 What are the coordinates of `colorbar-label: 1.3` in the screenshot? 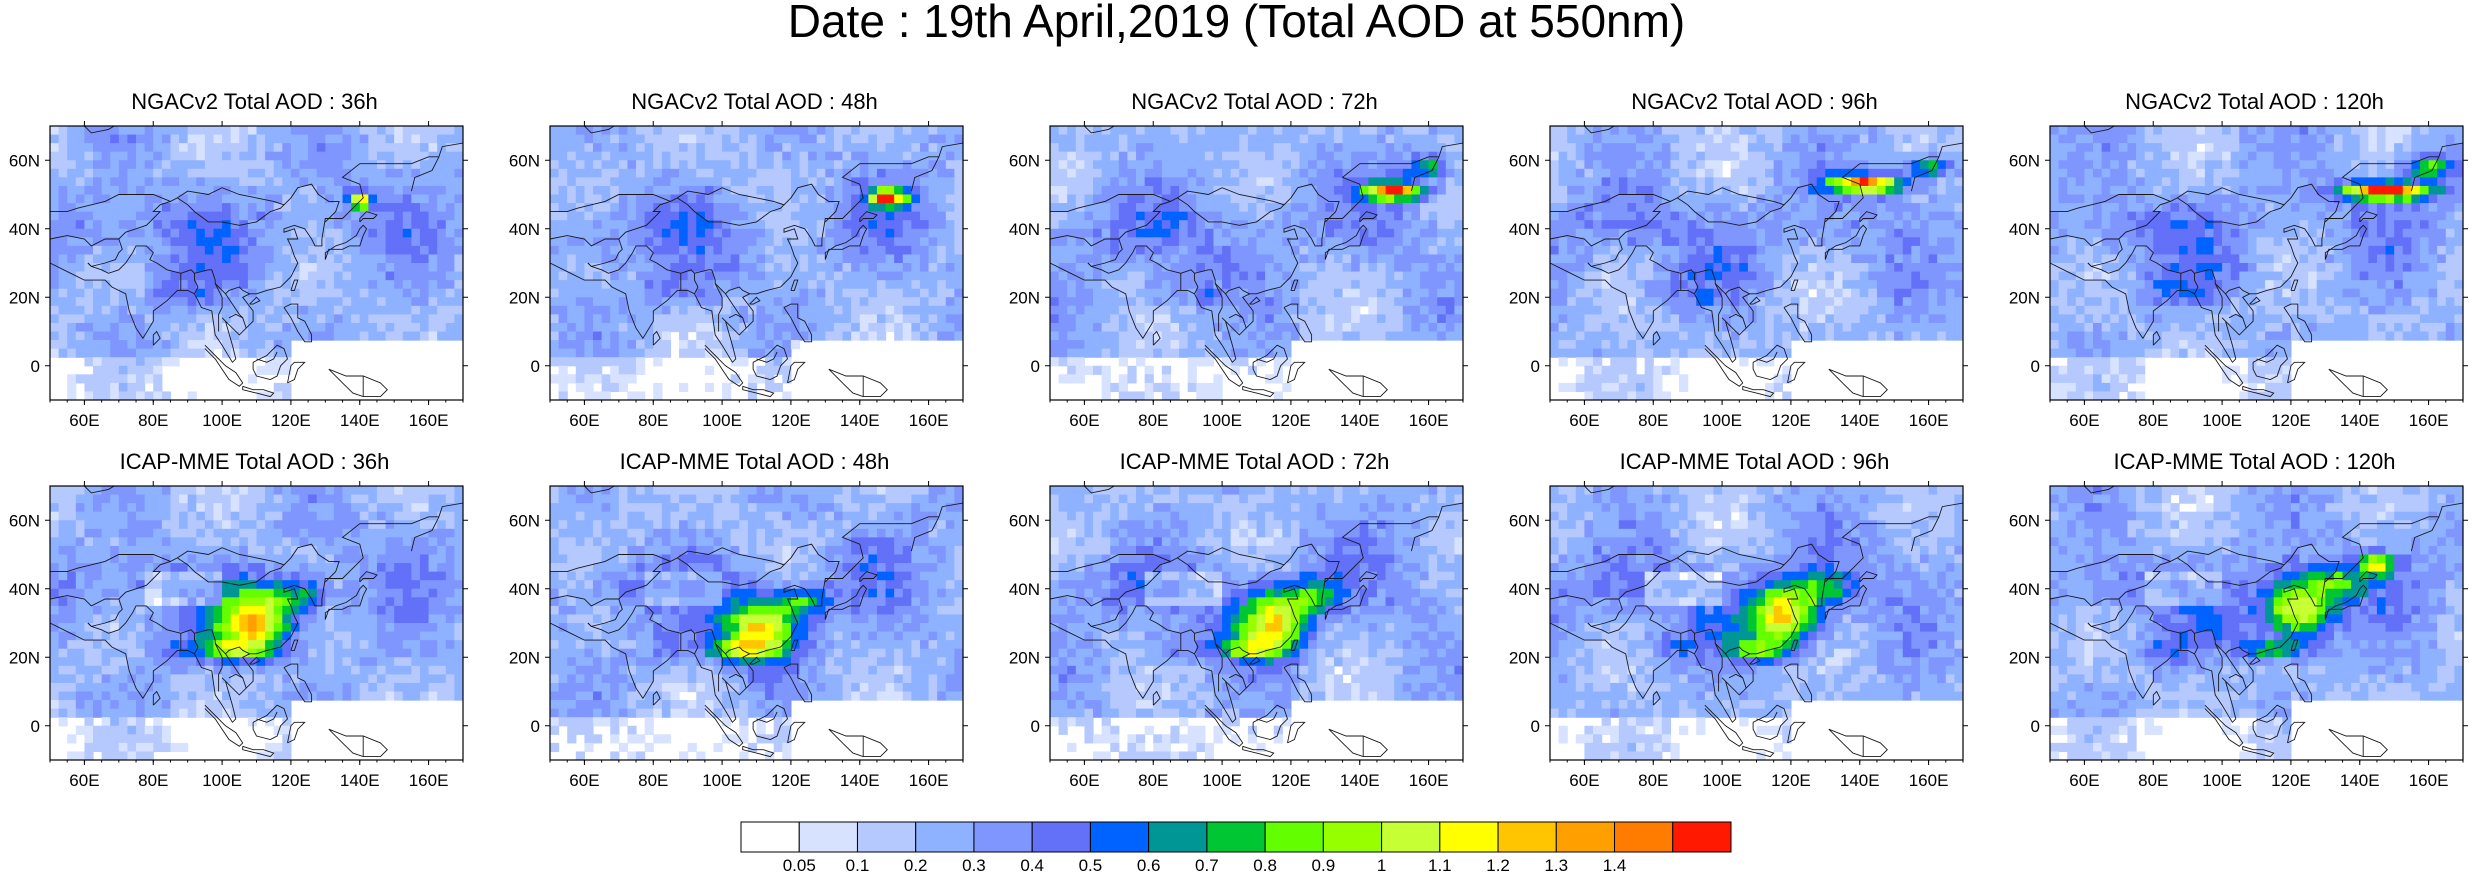 It's located at (1556, 865).